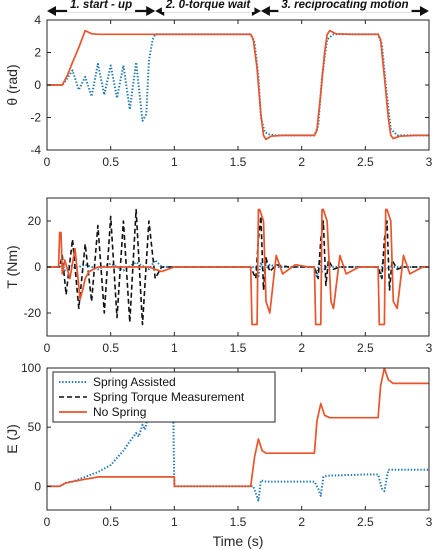 This screenshot has width=440, height=550. What do you see at coordinates (33, 313) in the screenshot?
I see `y-tick-label: -20` at bounding box center [33, 313].